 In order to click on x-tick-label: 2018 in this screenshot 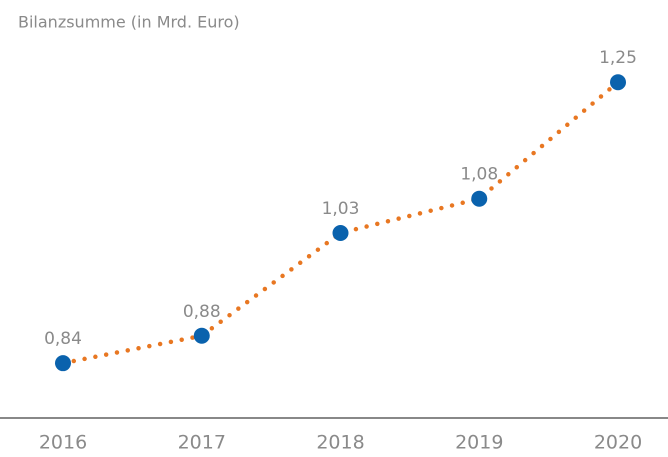, I will do `click(340, 443)`.